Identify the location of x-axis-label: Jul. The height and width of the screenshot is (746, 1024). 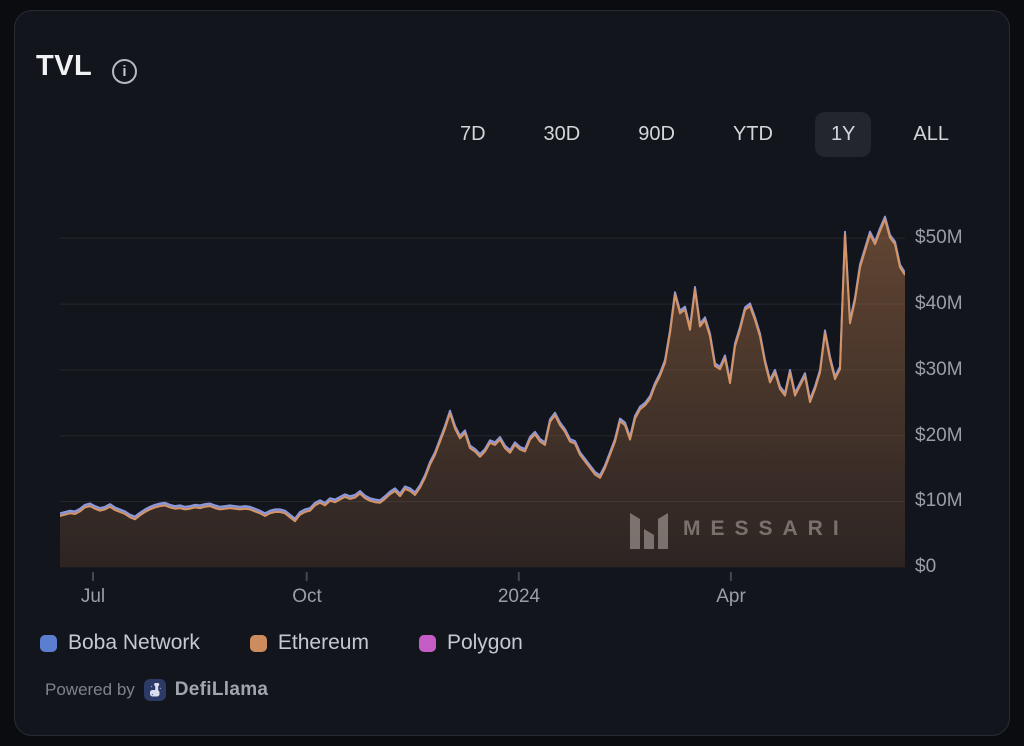
(93, 596).